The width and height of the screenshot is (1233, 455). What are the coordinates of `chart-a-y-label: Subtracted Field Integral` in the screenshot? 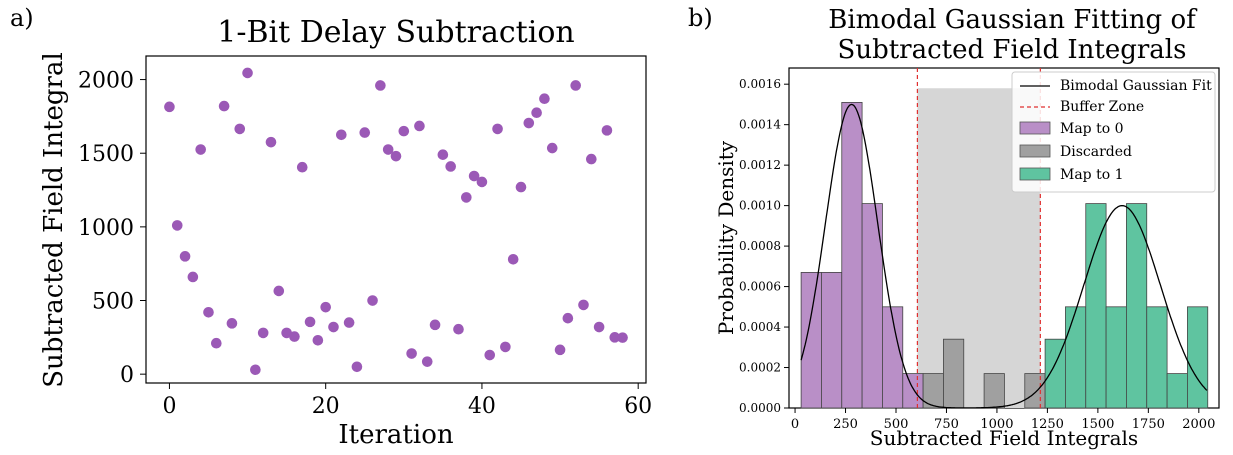 It's located at (54, 220).